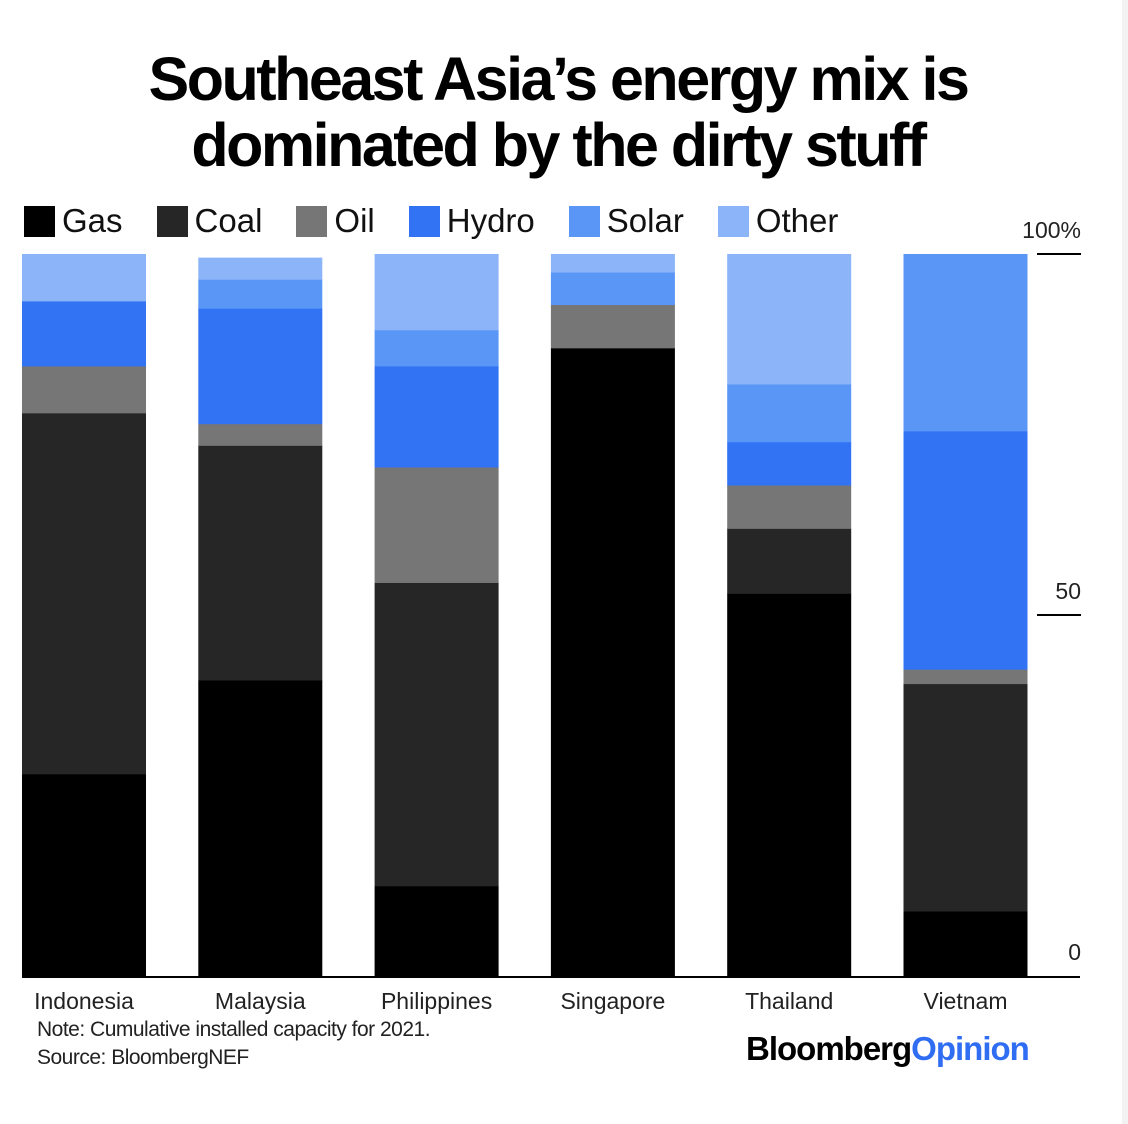  What do you see at coordinates (559, 145) in the screenshot?
I see `chart-title-line-2: dominated by the dirty stuff` at bounding box center [559, 145].